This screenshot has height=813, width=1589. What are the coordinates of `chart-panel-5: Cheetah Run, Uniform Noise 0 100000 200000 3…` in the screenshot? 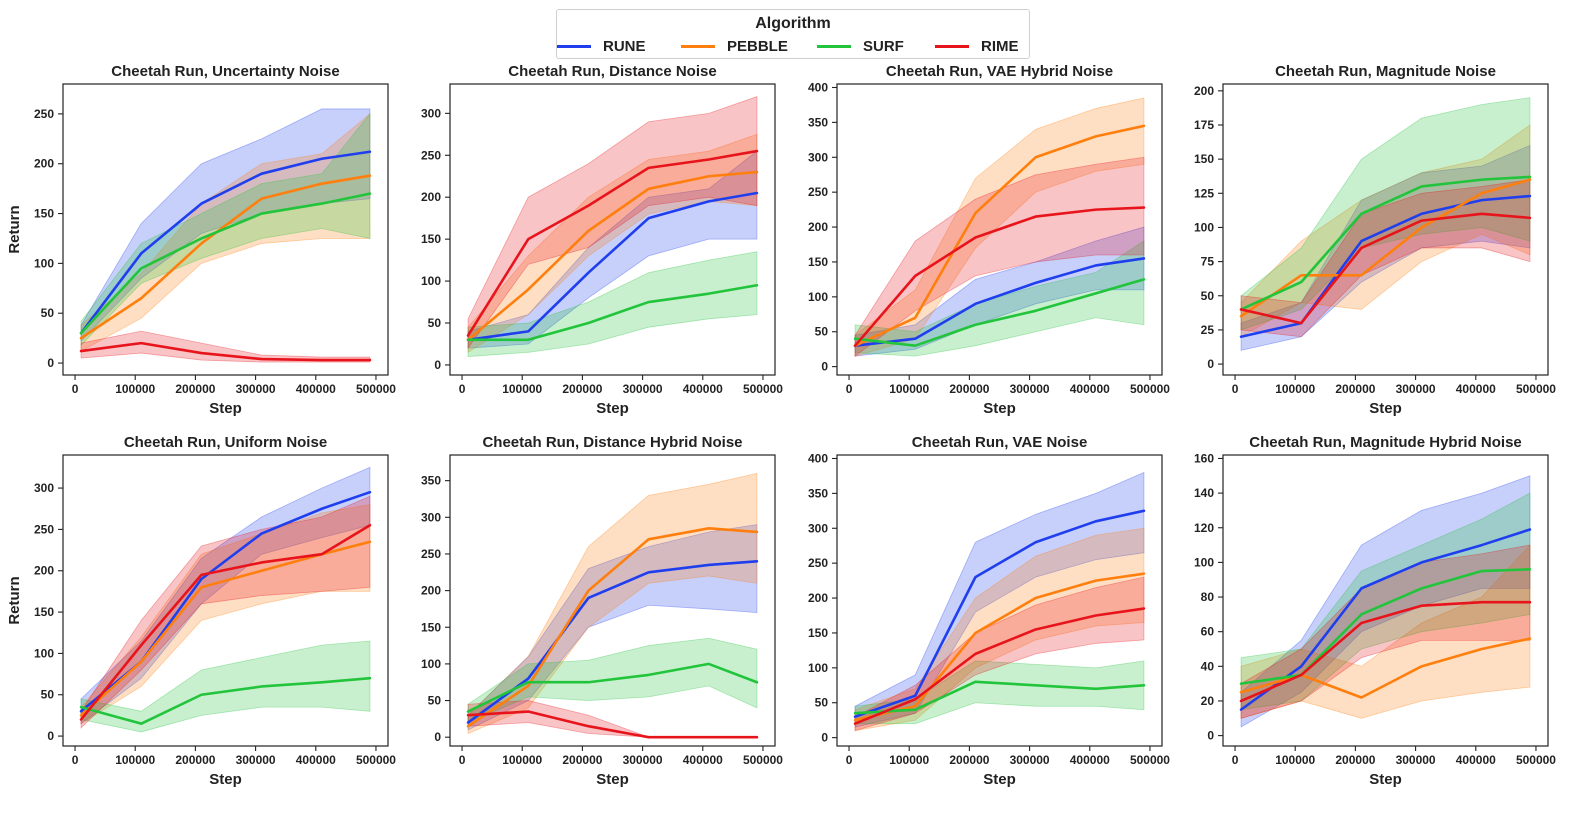 It's located at (201, 611).